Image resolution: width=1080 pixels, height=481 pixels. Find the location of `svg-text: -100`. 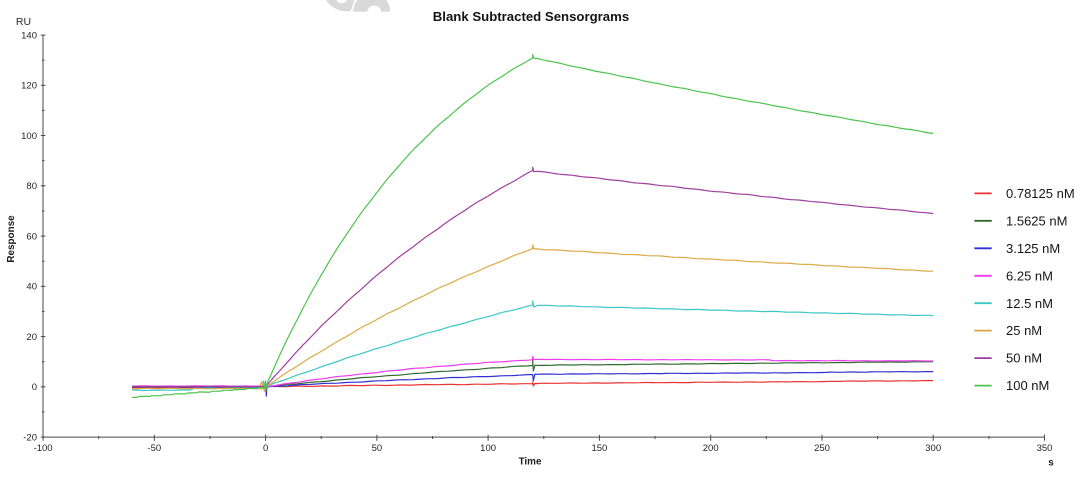

svg-text: -100 is located at coordinates (43, 448).